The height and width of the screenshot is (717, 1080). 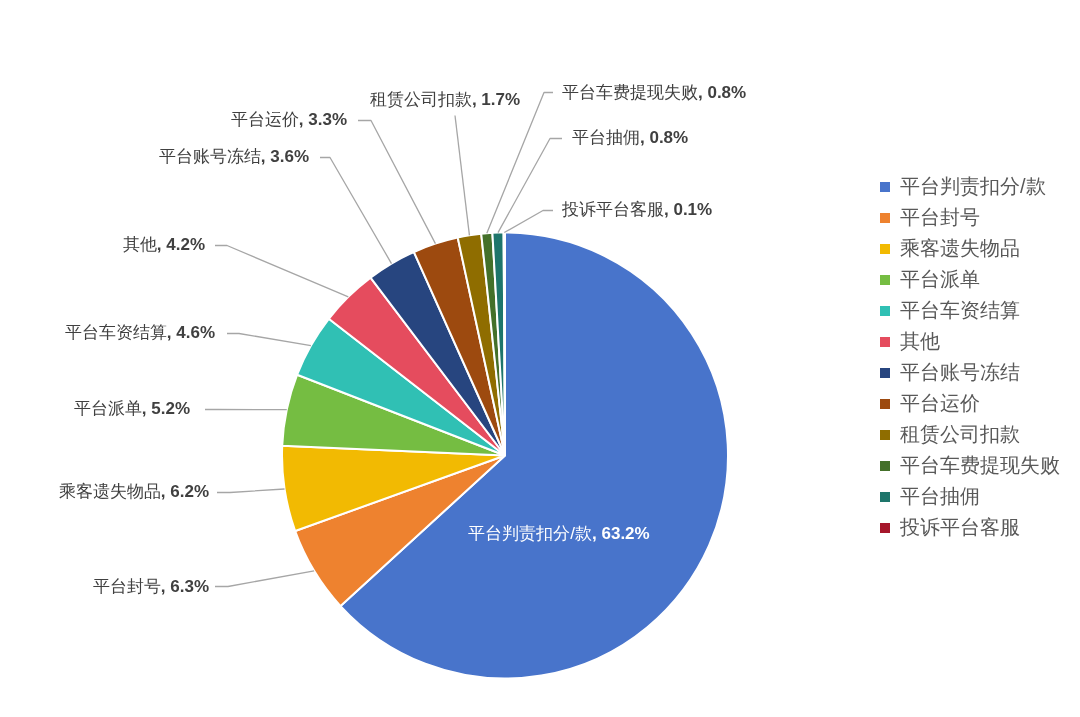 What do you see at coordinates (559, 534) in the screenshot?
I see `data-label: 平台判责扣分/款, 63.2%` at bounding box center [559, 534].